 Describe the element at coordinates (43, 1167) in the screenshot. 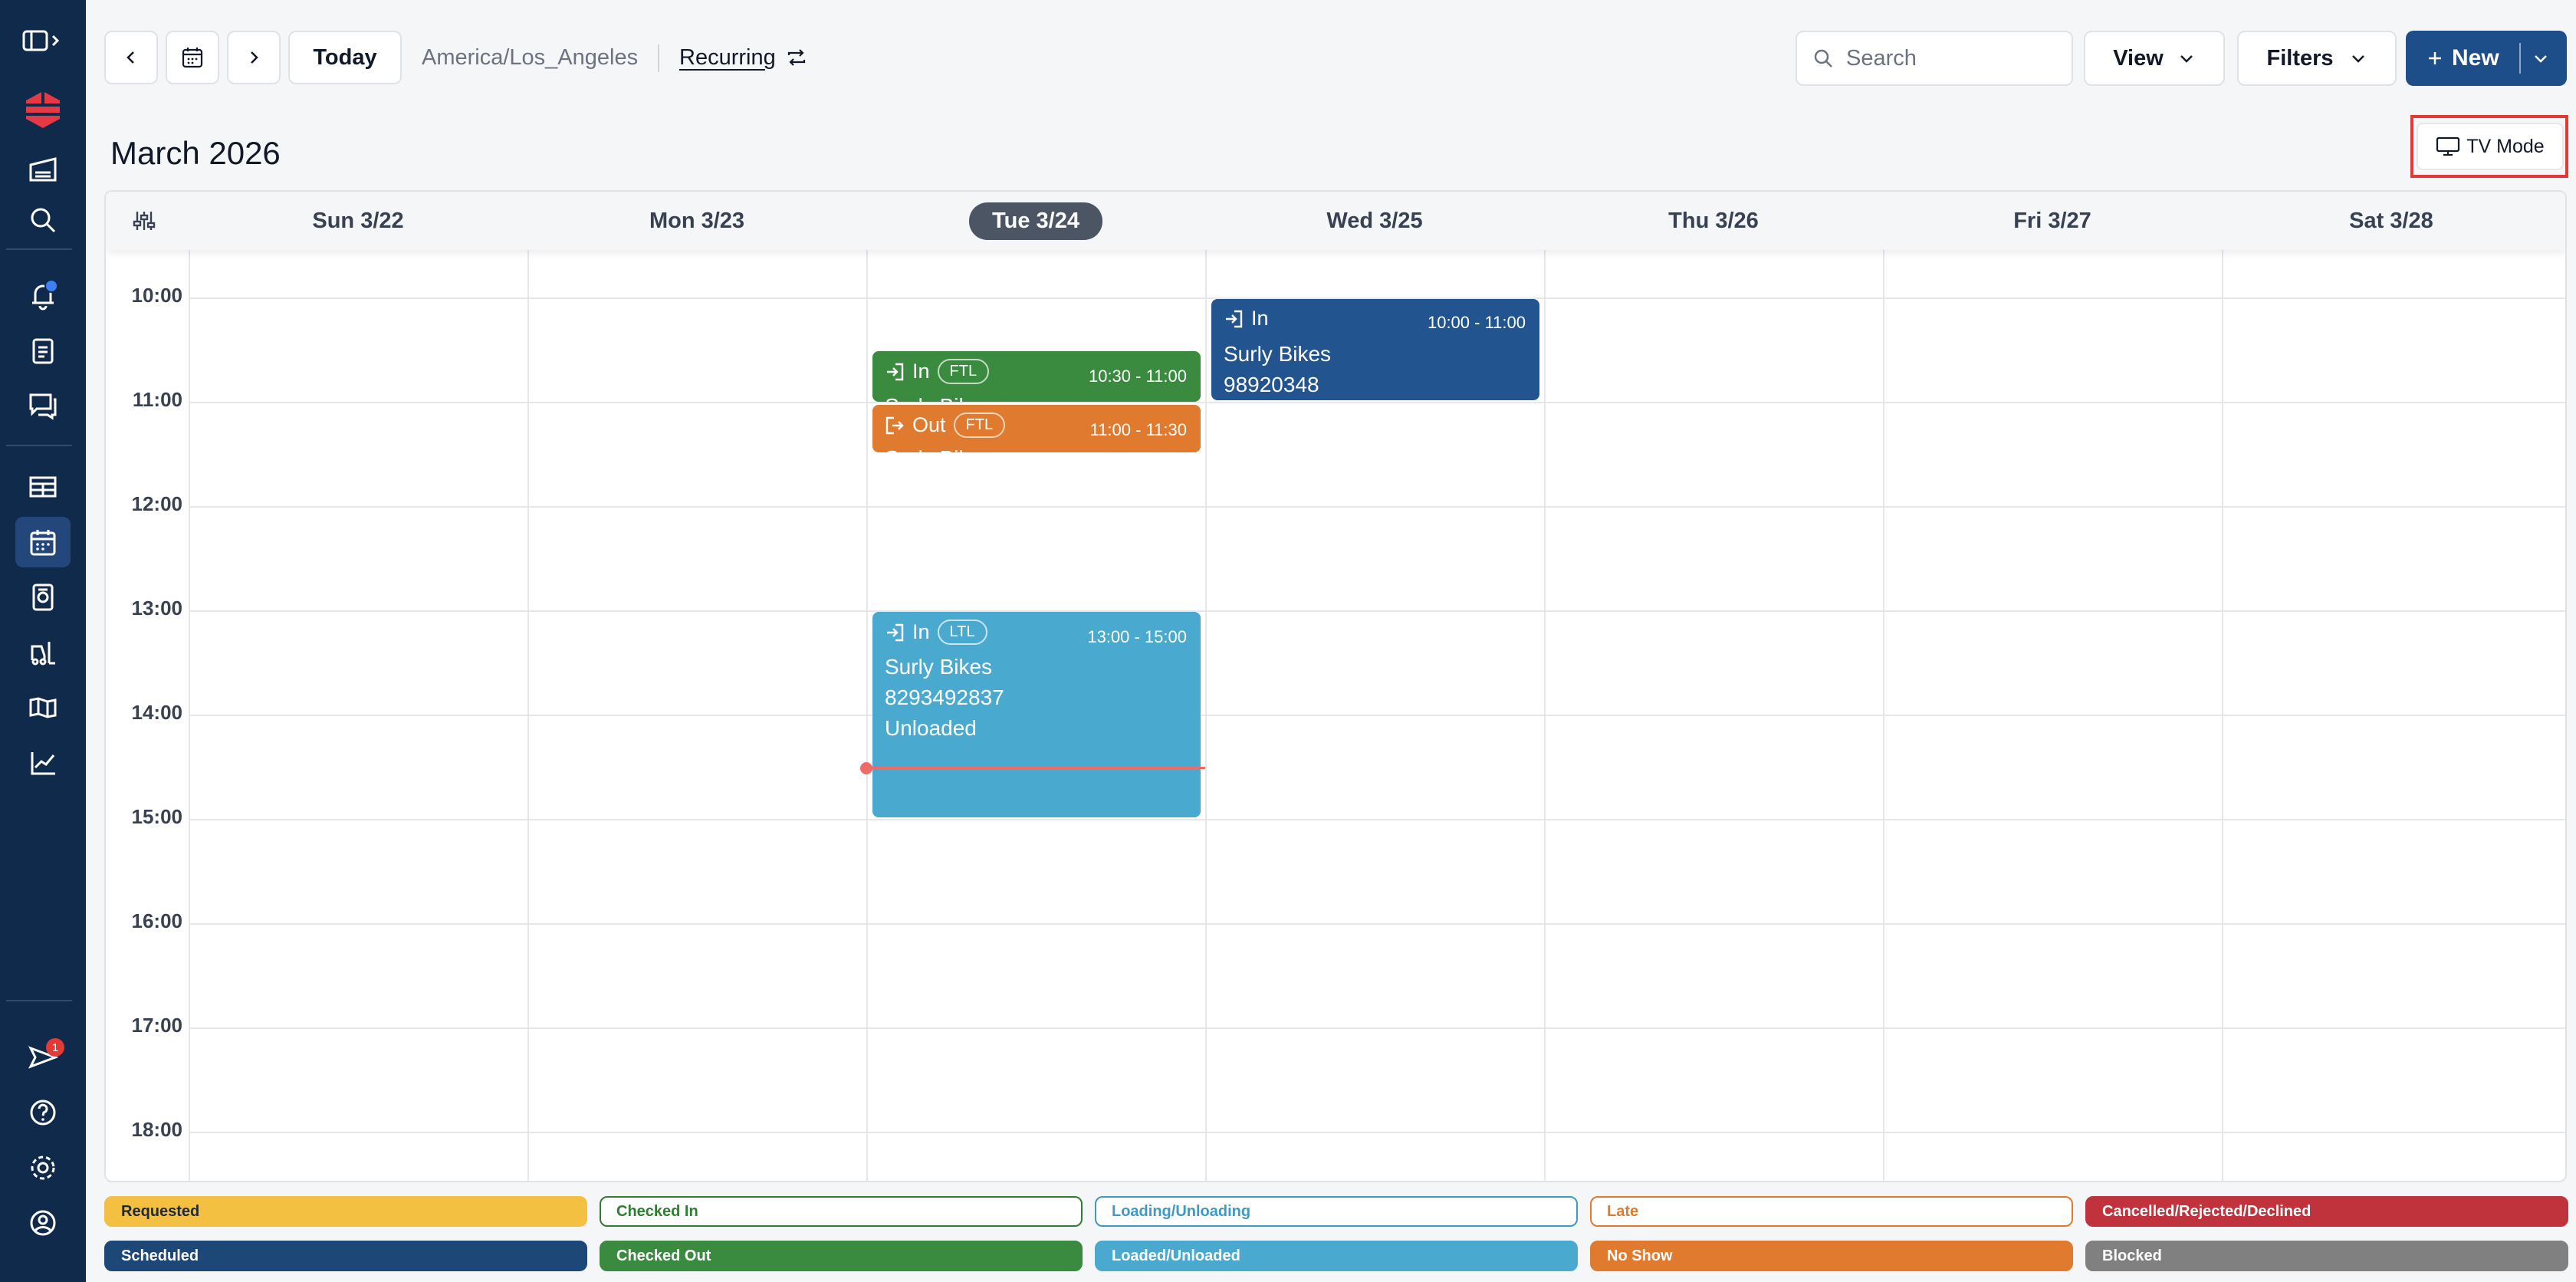

I see `settings-icon` at that location.